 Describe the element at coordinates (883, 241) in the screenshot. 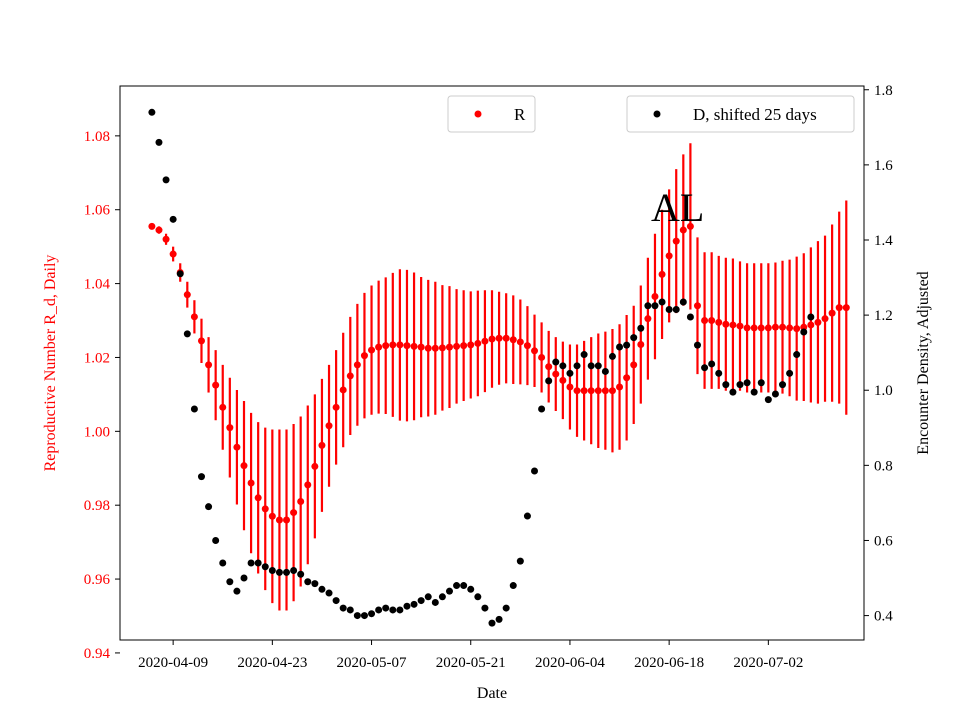

I see `y-right-tick-label: 1.4` at that location.